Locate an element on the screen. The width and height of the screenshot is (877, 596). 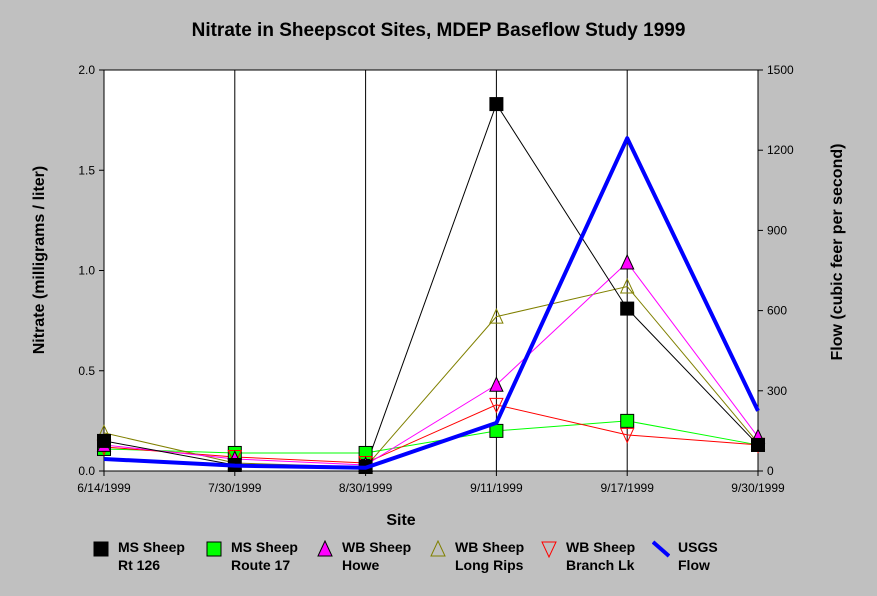
legend-label: MS Sheep Rt 126 is located at coordinates (151, 556).